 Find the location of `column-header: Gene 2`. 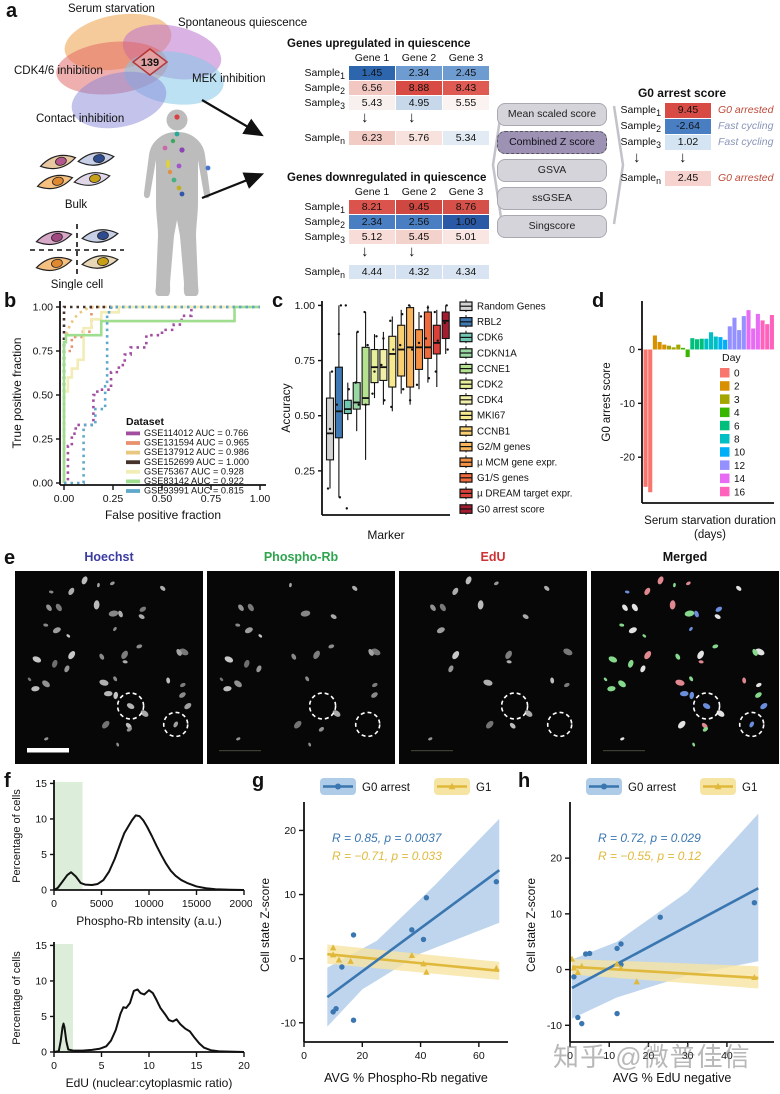

column-header: Gene 2 is located at coordinates (419, 192).